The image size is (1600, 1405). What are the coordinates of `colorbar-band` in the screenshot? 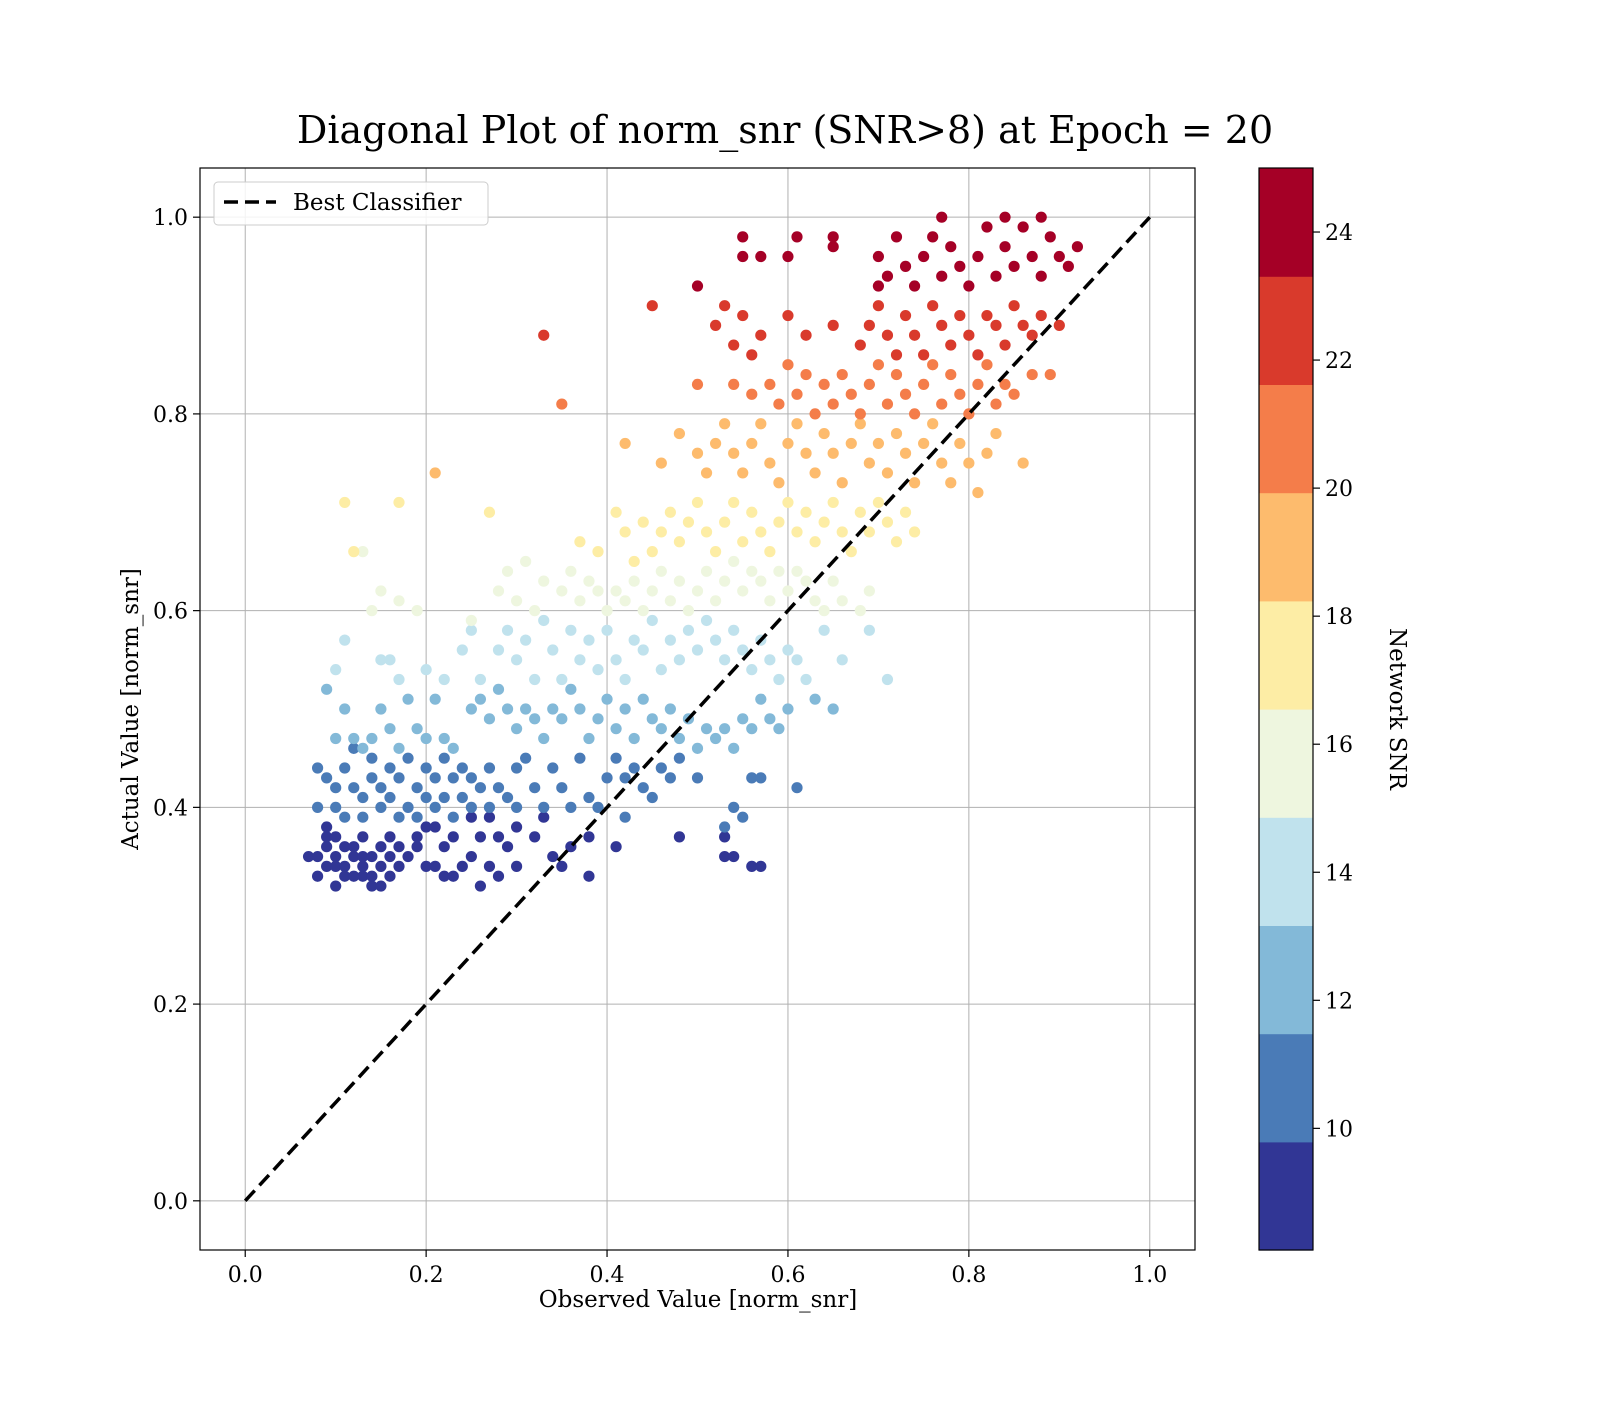 It's located at (1286, 871).